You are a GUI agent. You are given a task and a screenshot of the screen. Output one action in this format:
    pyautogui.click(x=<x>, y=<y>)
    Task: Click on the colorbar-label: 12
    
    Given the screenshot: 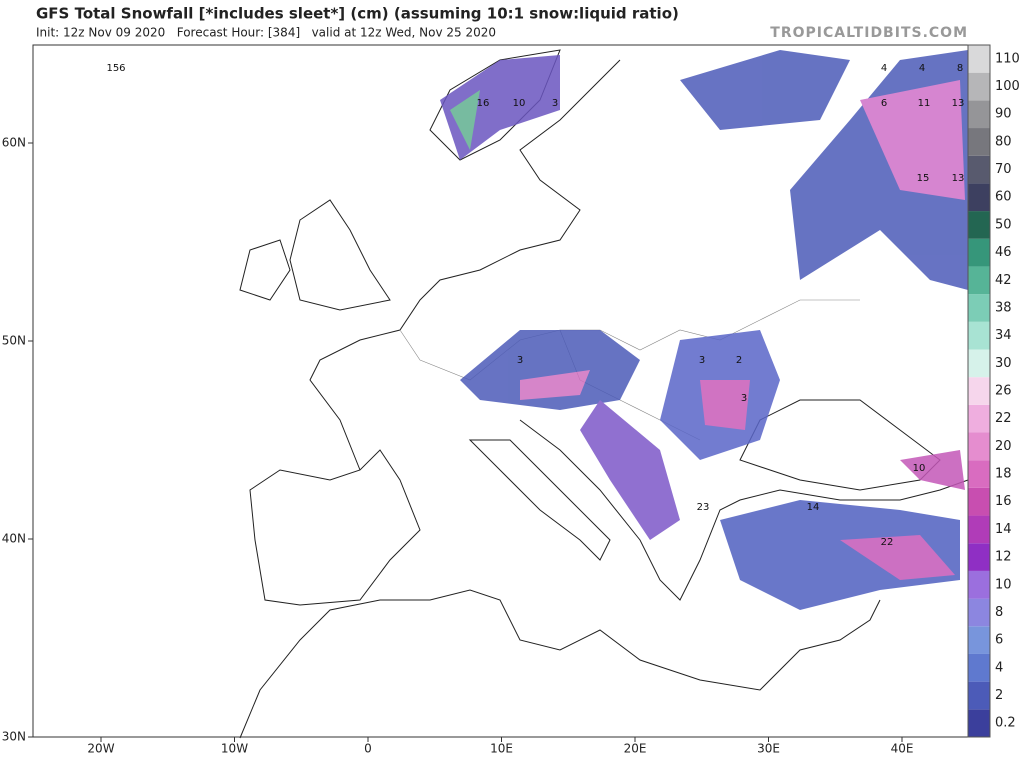 What is the action you would take?
    pyautogui.click(x=1003, y=557)
    